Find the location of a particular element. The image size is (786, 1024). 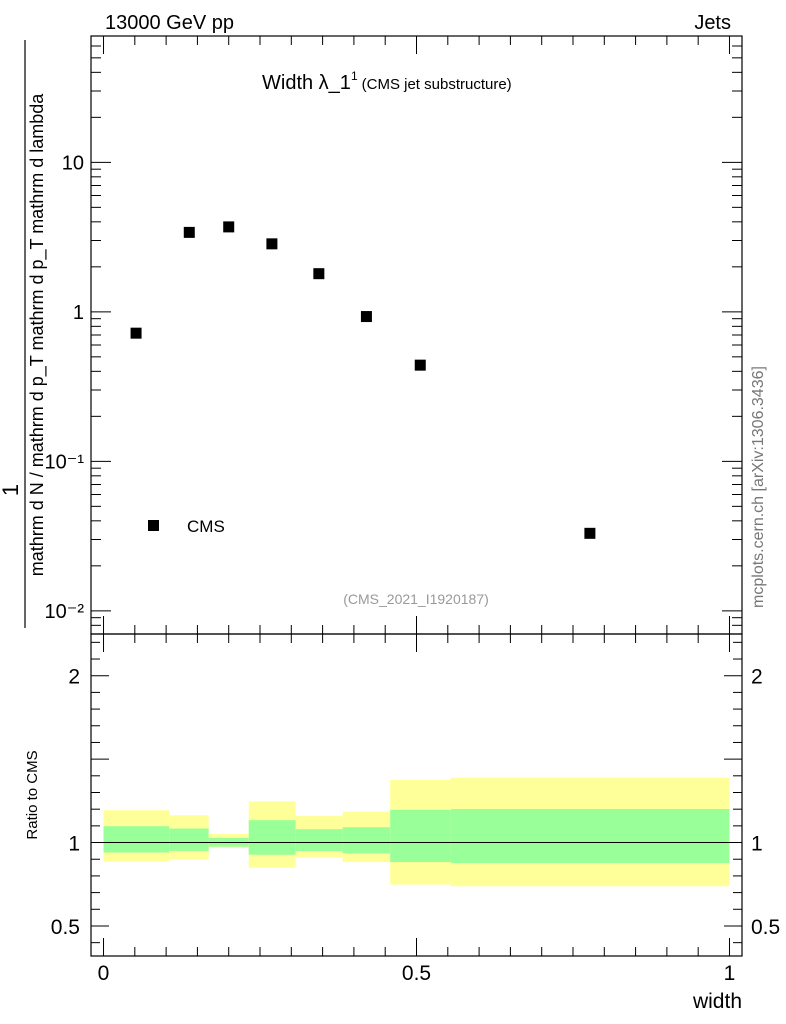

legend-label-cms: CMS is located at coordinates (206, 526).